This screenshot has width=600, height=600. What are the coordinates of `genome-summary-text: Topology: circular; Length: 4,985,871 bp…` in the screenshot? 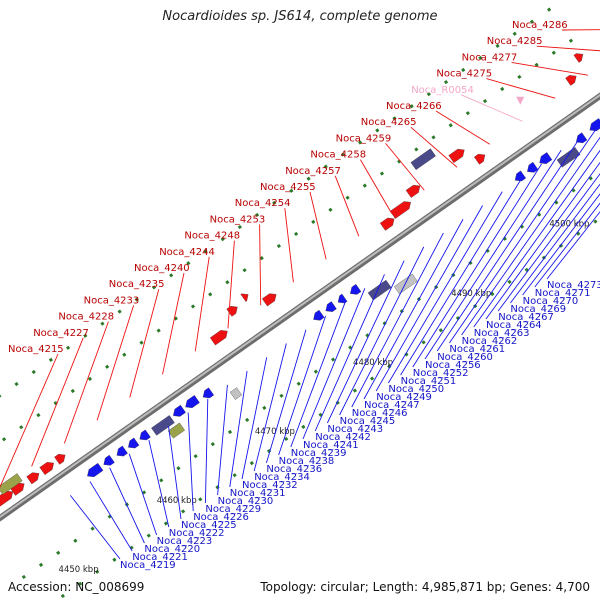 It's located at (425, 587).